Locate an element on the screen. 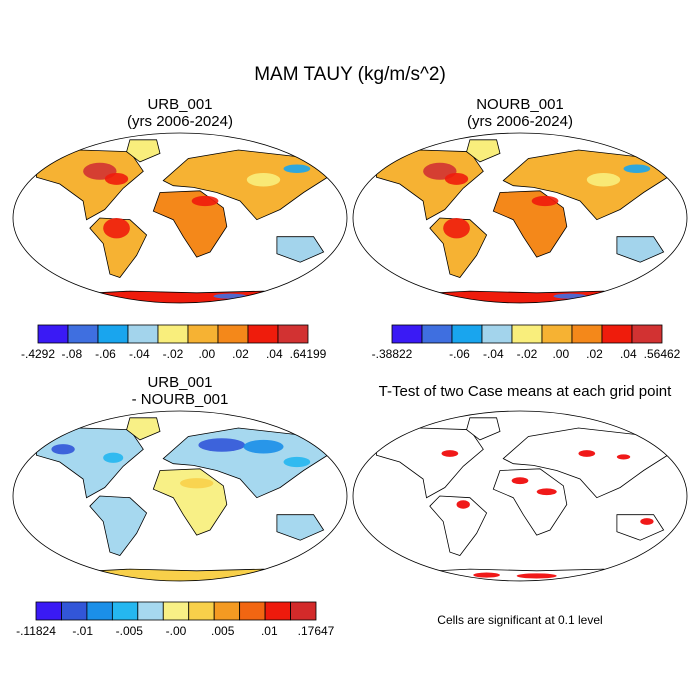 The height and width of the screenshot is (700, 700). panel-title-diff-line2: - NOURB_001 is located at coordinates (180, 399).